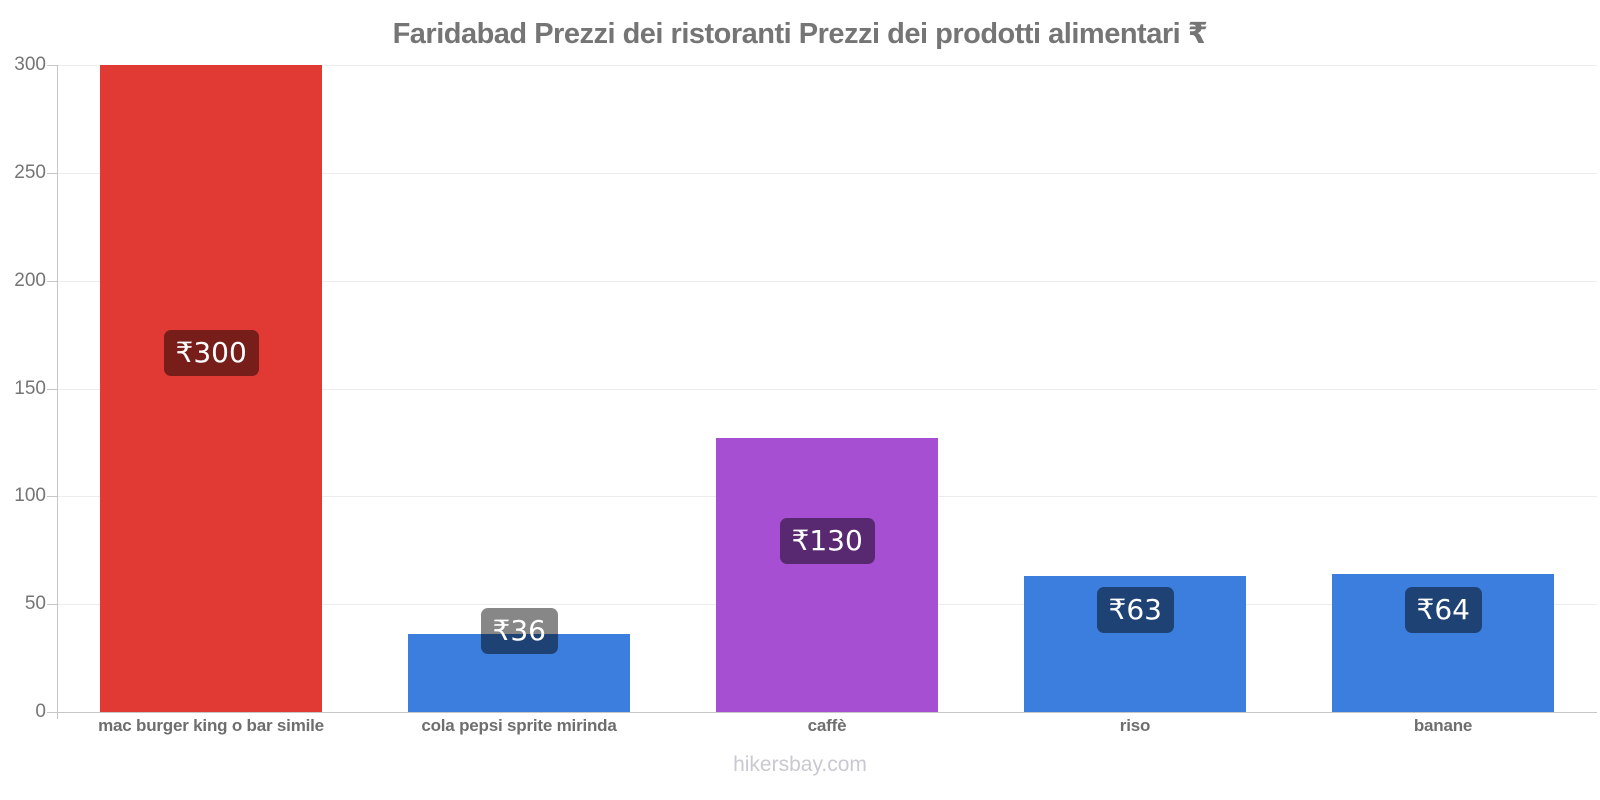  Describe the element at coordinates (1135, 610) in the screenshot. I see `value-badge-riso: ₹63` at that location.